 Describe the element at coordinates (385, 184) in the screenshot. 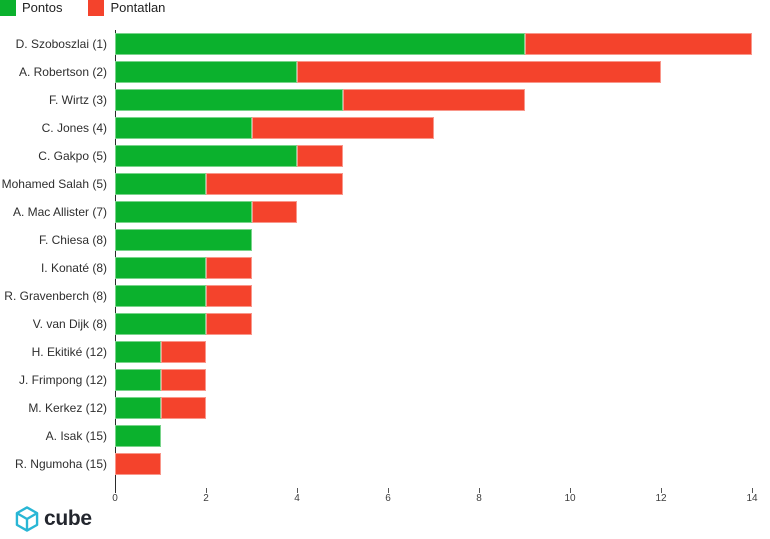

I see `table-row: Mohamed Salah (5)` at that location.